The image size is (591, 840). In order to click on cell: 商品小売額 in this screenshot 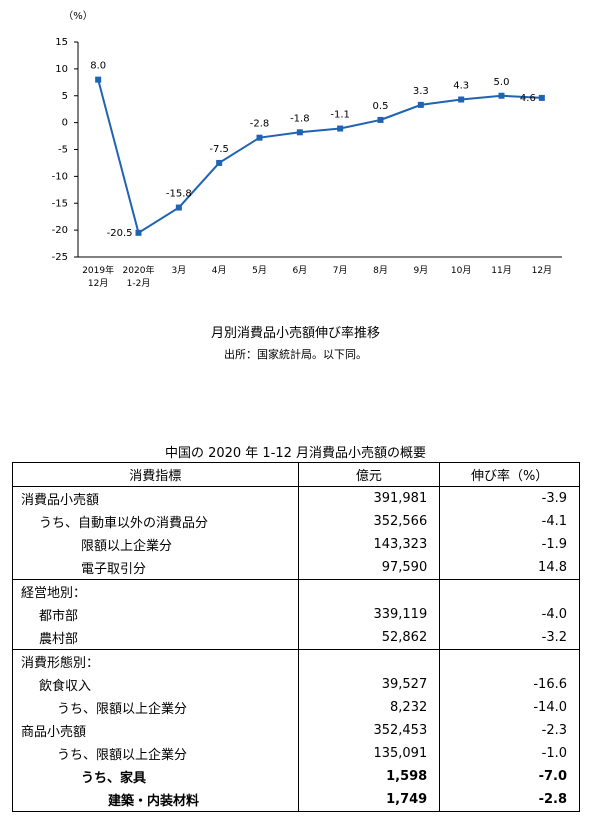, I will do `click(155, 730)`.